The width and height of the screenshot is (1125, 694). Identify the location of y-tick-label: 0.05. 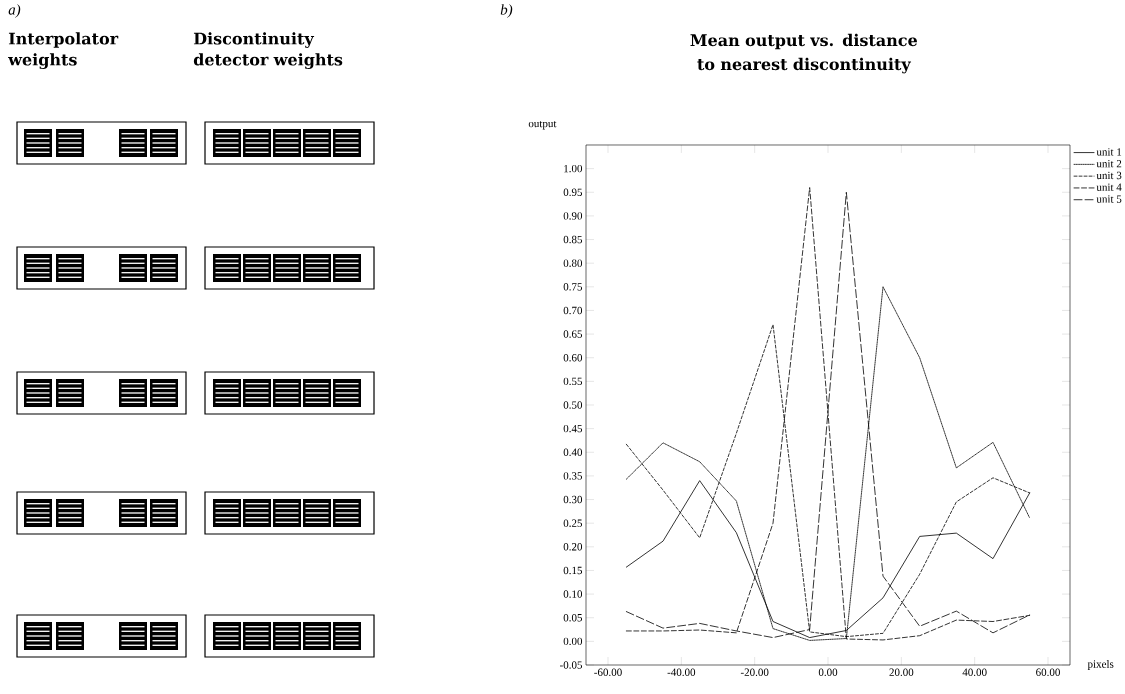
(573, 618).